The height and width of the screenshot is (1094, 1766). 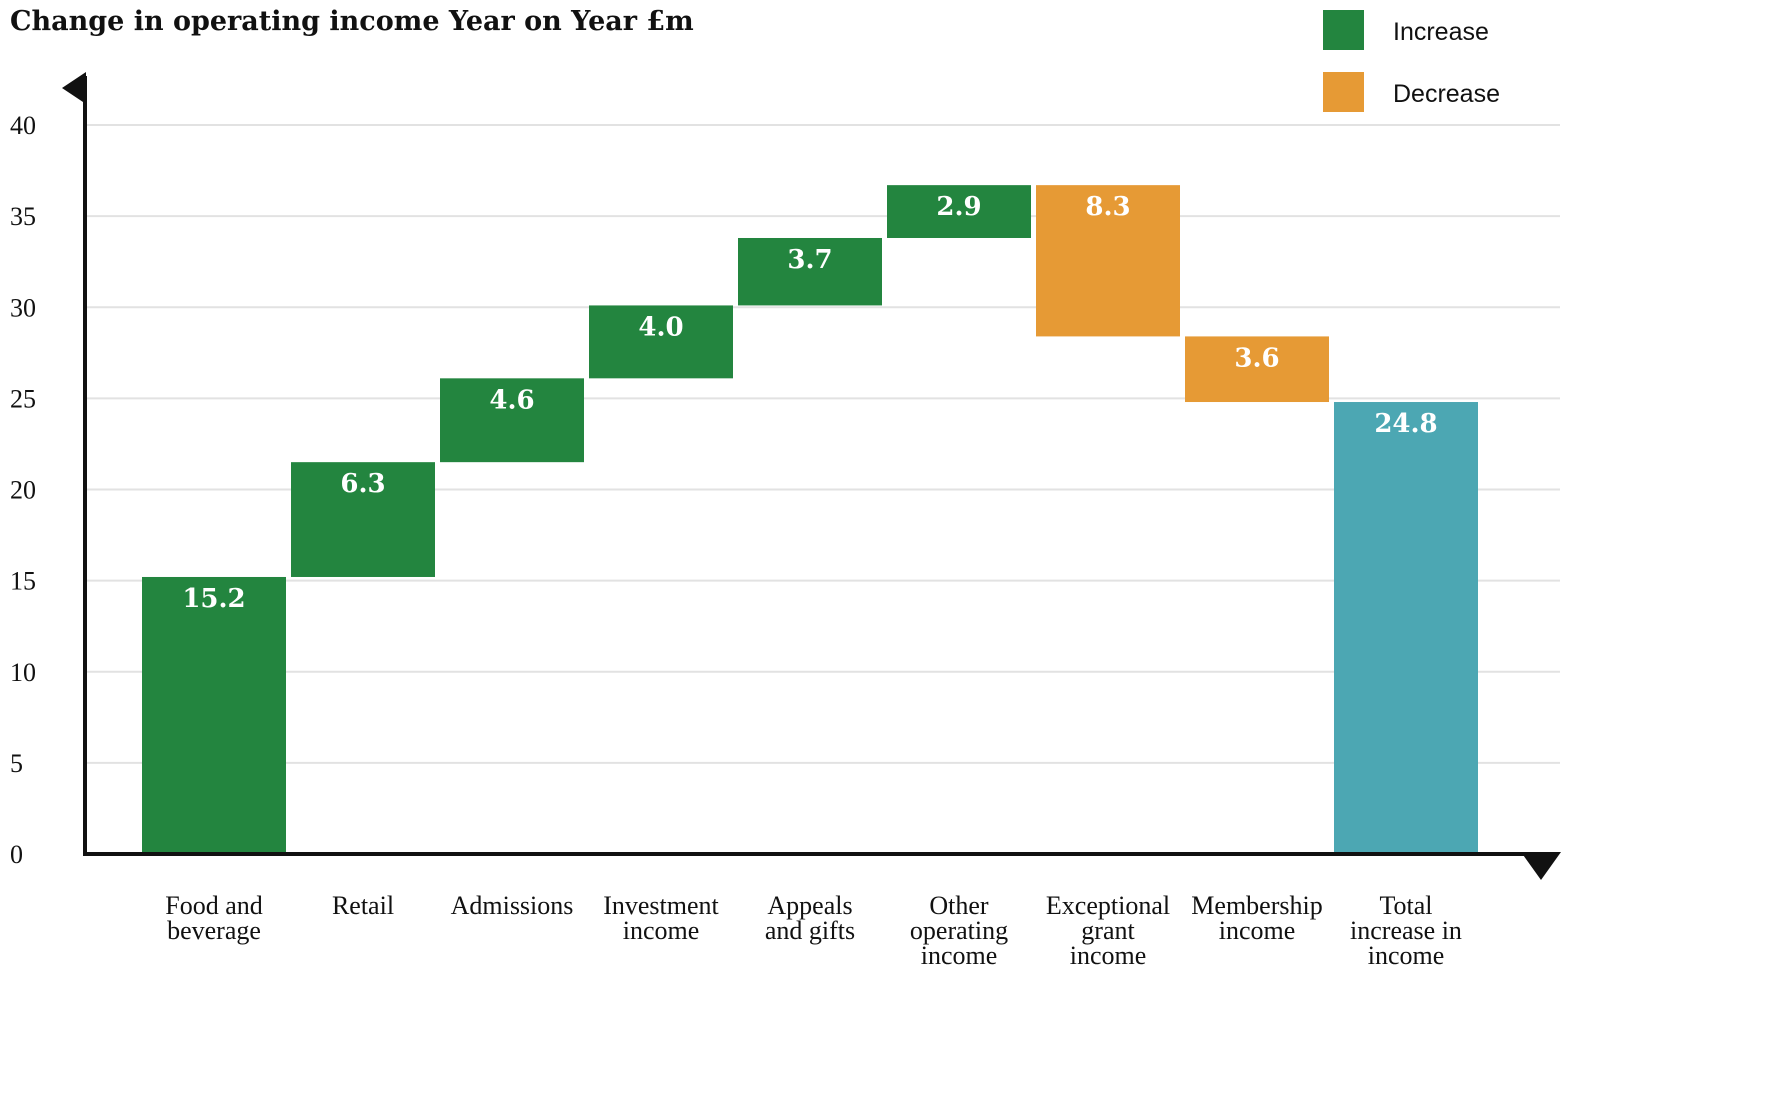 I want to click on data-label: 6.3, so click(x=362, y=484).